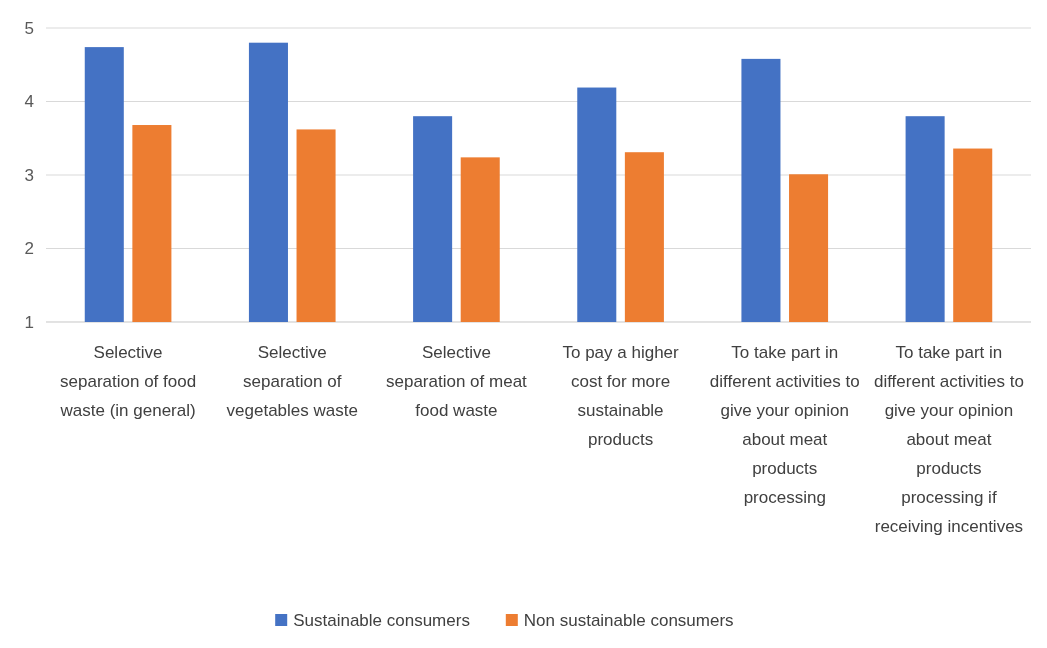 This screenshot has width=1047, height=648. Describe the element at coordinates (29, 249) in the screenshot. I see `y-tick-label: 2` at that location.